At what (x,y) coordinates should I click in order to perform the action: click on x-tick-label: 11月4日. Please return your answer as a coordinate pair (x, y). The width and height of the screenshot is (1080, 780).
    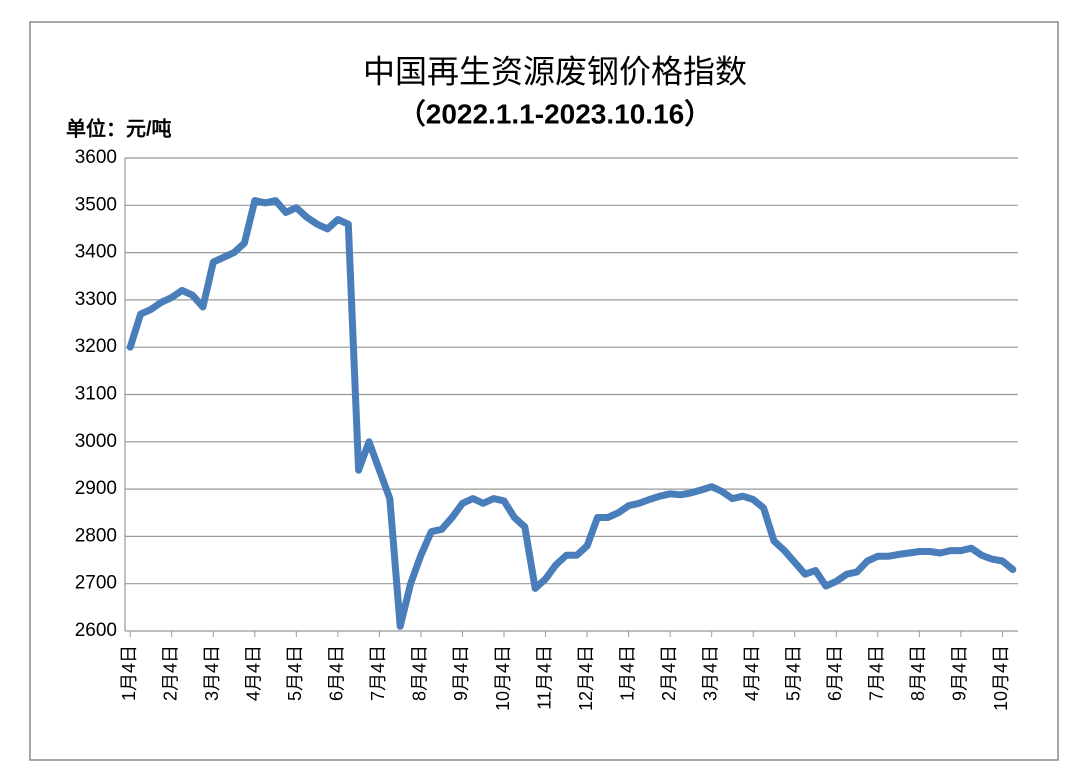
    Looking at the image, I should click on (544, 677).